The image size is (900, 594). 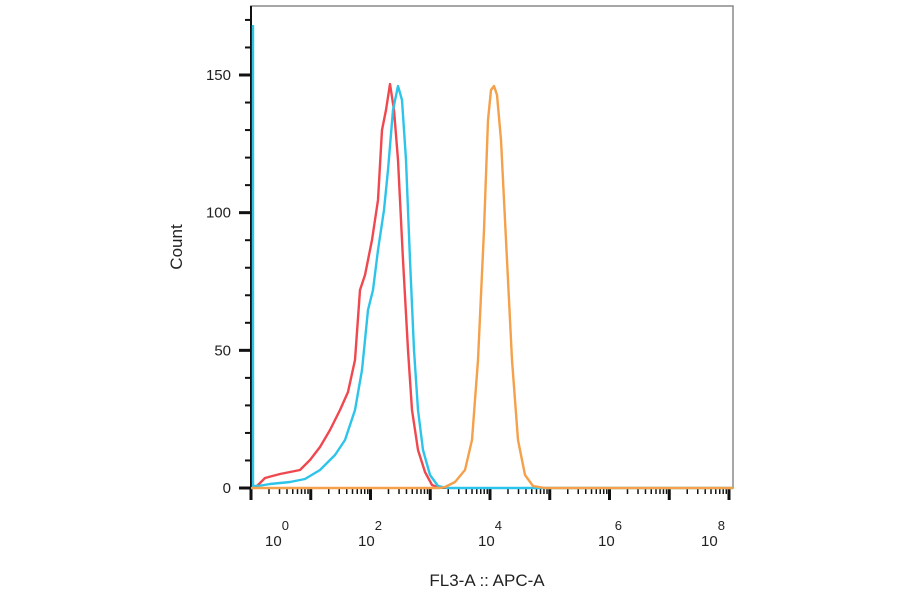 What do you see at coordinates (610, 534) in the screenshot?
I see `x-tick-label: 106` at bounding box center [610, 534].